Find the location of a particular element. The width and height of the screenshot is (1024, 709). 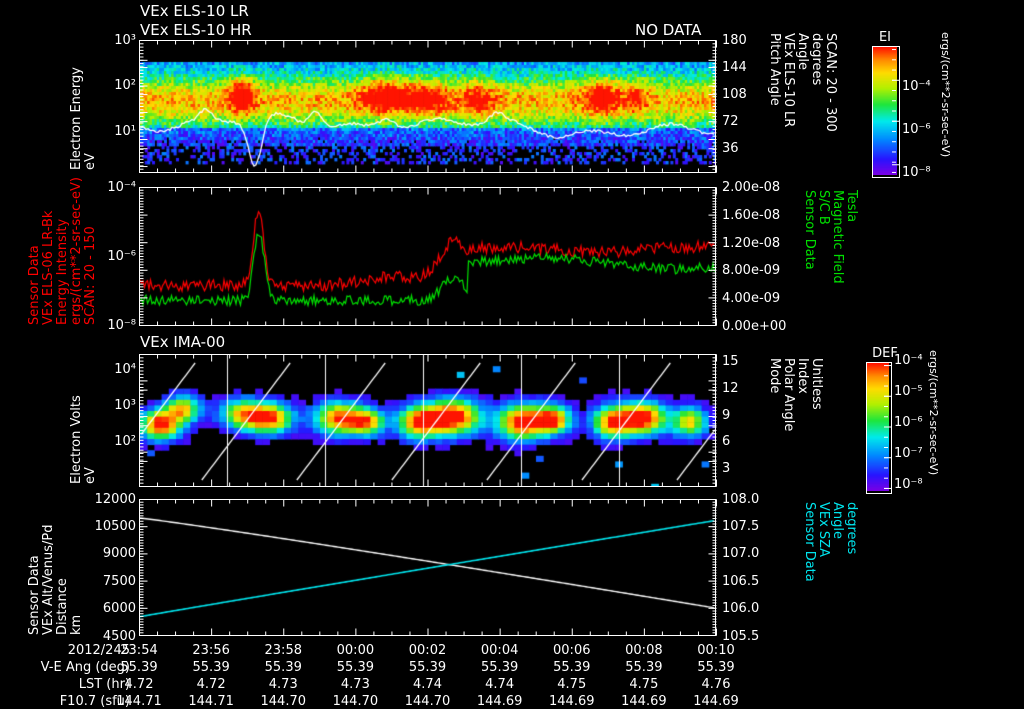

panel-4-frame is located at coordinates (427, 567).